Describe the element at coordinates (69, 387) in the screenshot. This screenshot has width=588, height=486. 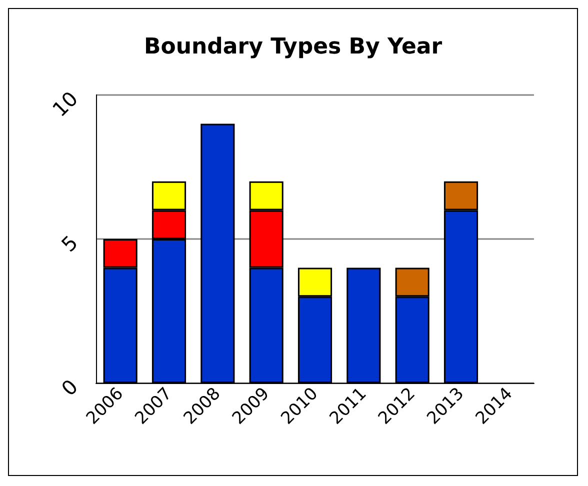
I see `y-tick-label: 0` at that location.